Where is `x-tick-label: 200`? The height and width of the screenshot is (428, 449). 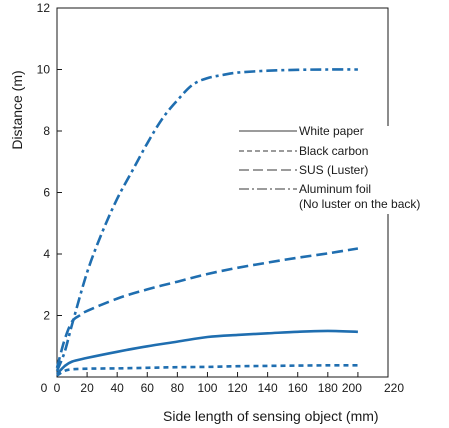
x-tick-label: 200 is located at coordinates (352, 388).